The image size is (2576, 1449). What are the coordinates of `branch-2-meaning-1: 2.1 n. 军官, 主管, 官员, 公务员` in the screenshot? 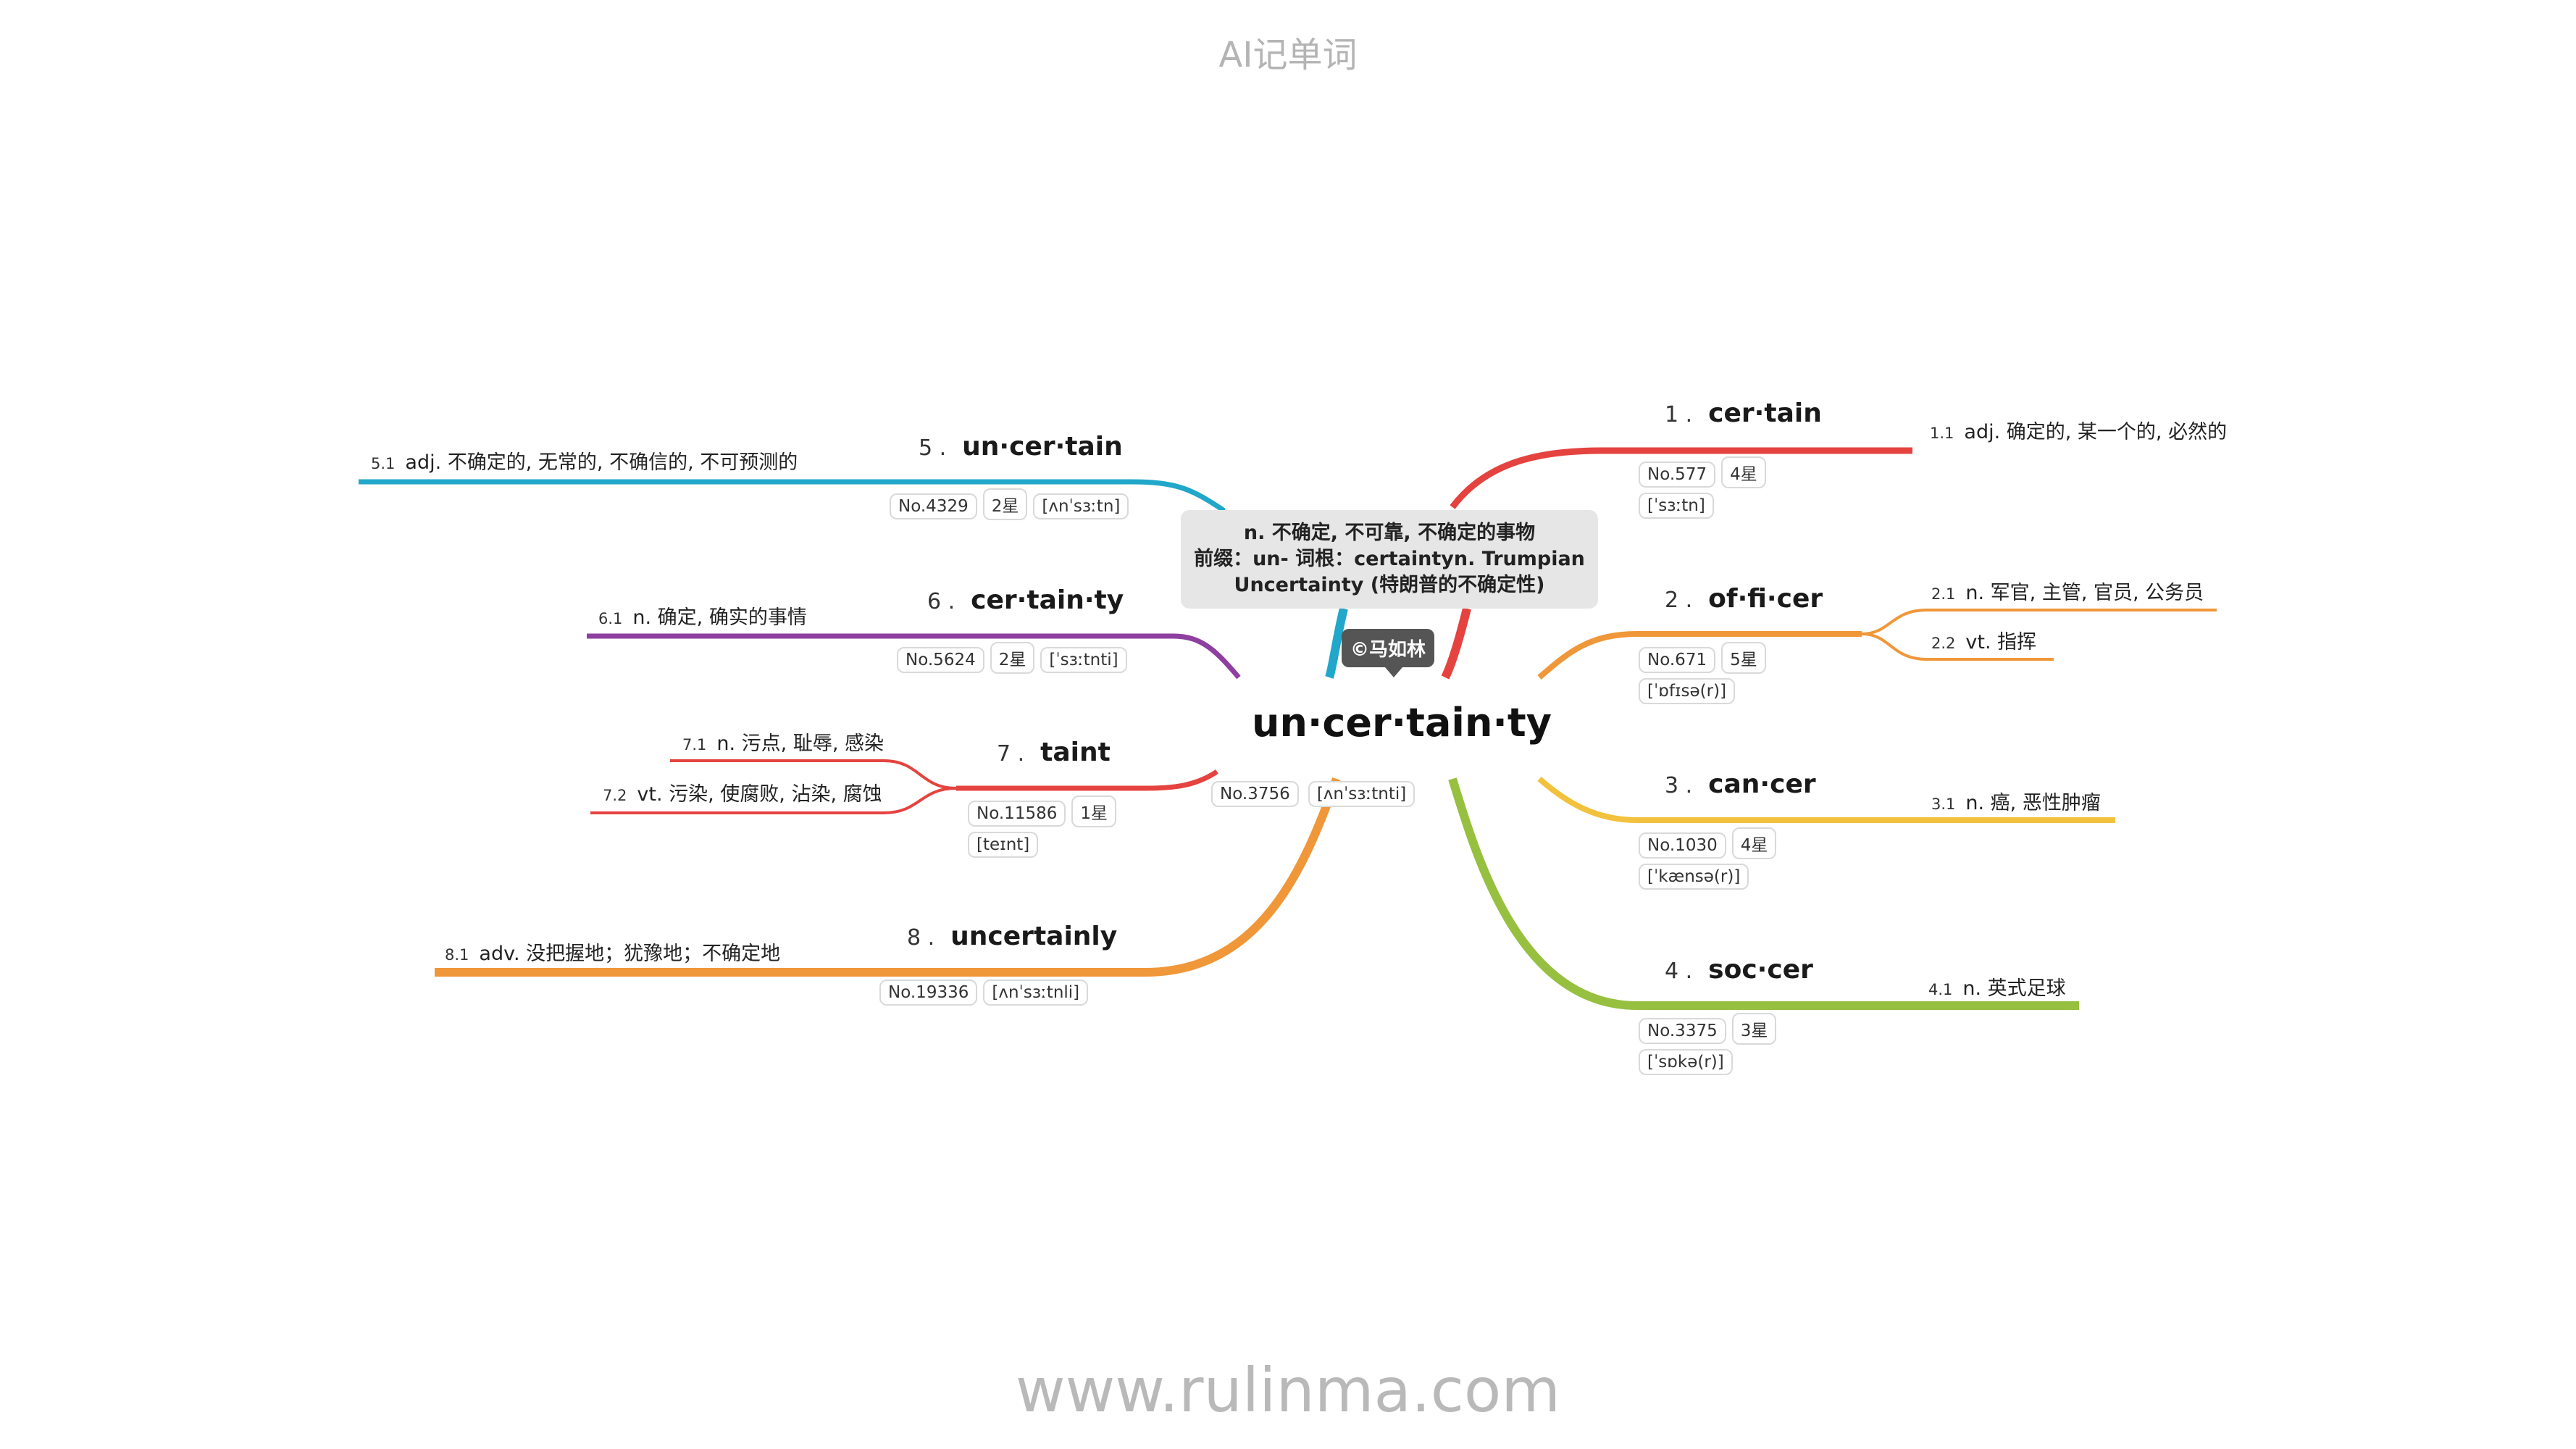 It's located at (2067, 591).